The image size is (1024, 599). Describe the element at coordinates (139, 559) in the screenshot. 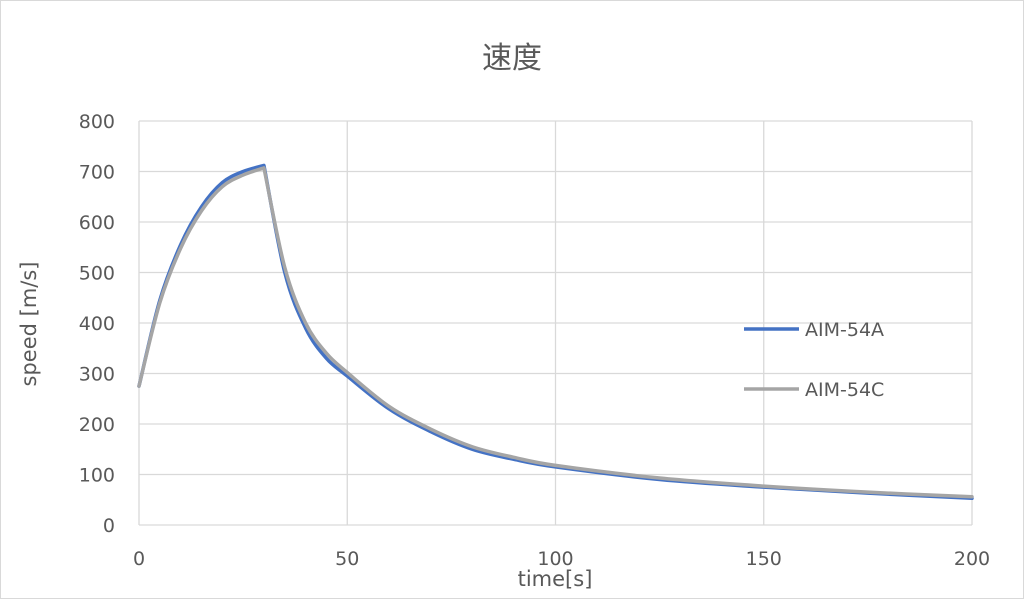

I see `x-tick-label: 0` at that location.